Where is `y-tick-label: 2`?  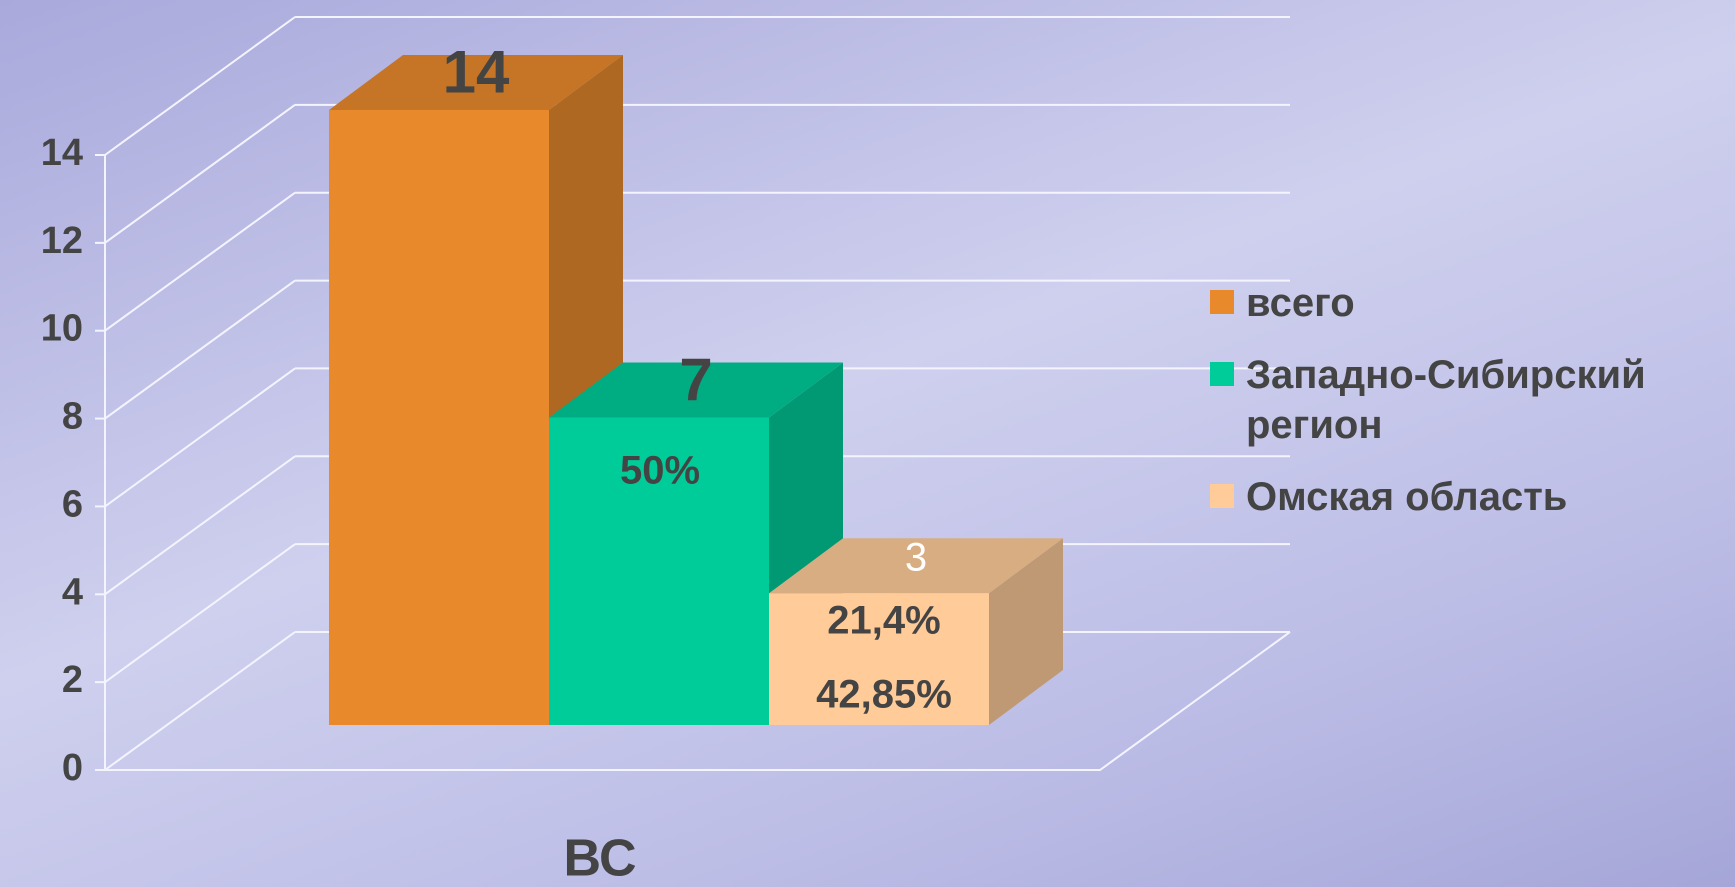
y-tick-label: 2 is located at coordinates (72, 680).